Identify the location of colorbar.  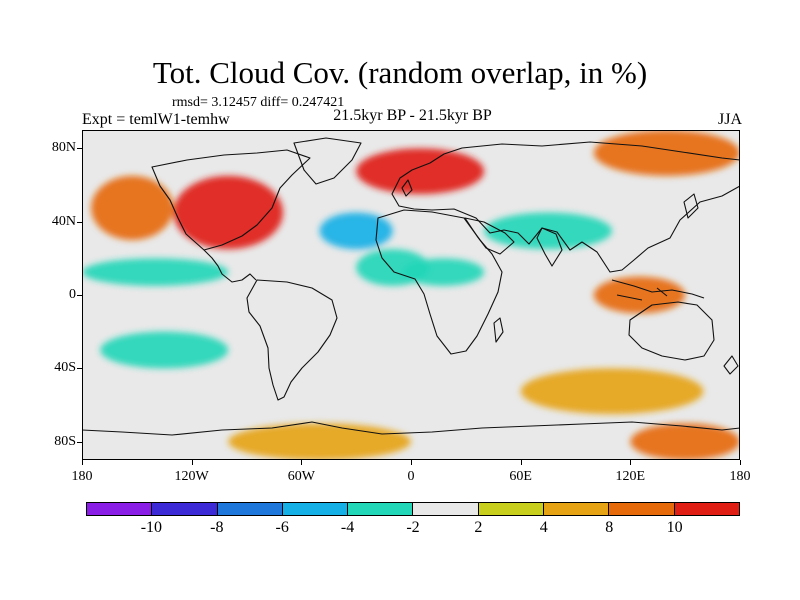
(413, 509).